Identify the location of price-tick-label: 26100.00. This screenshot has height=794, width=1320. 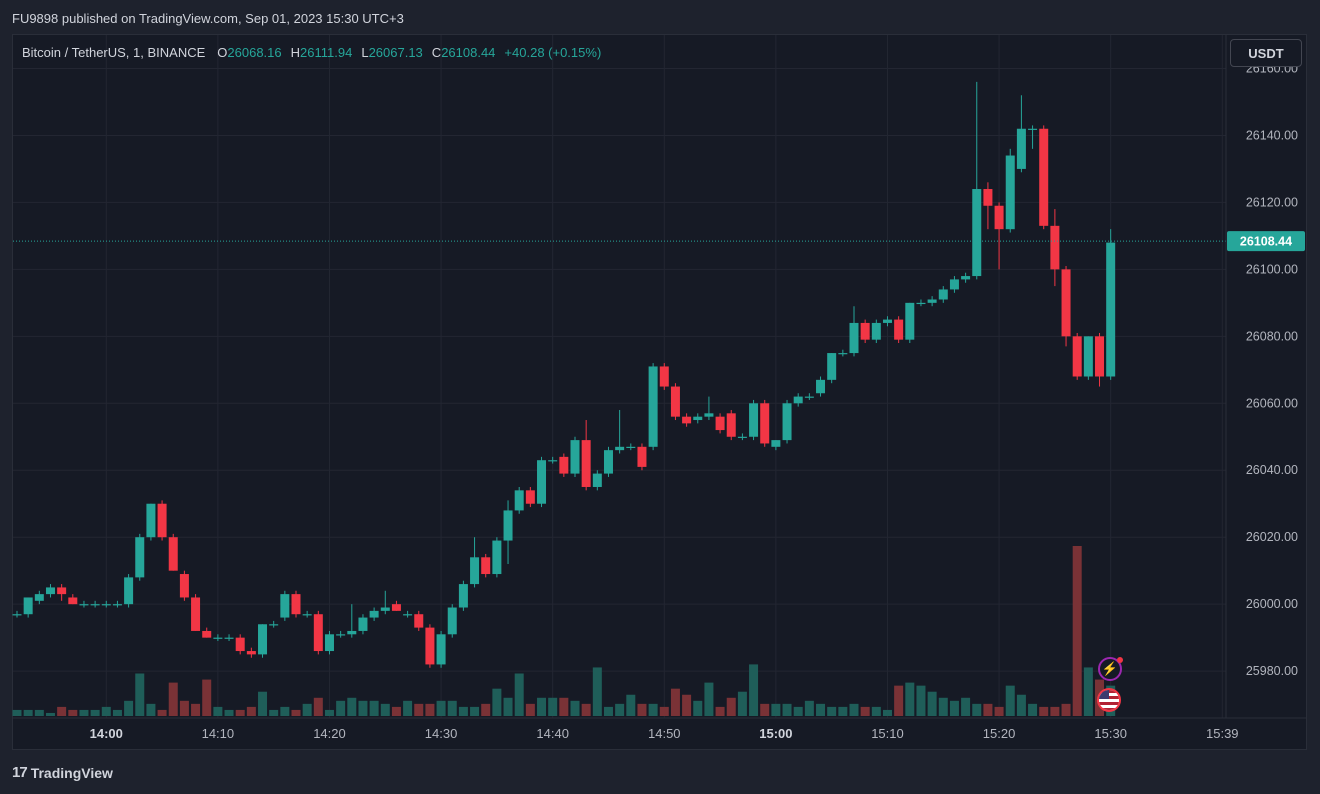
(1272, 269).